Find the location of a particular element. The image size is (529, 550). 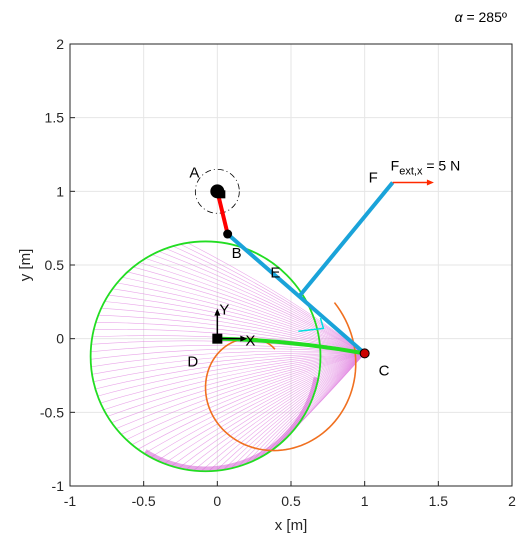

y-axis-label: y [m] is located at coordinates (25, 265).